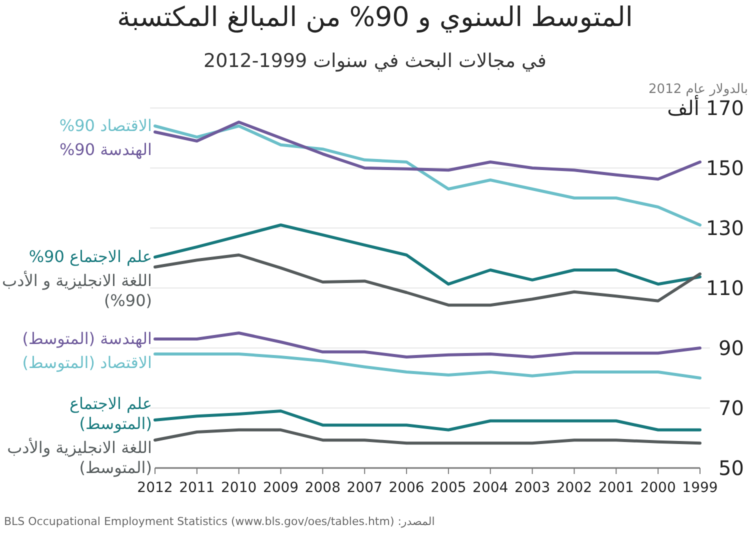 This screenshot has height=534, width=750. I want to click on x-tick-label: 2012, so click(155, 488).